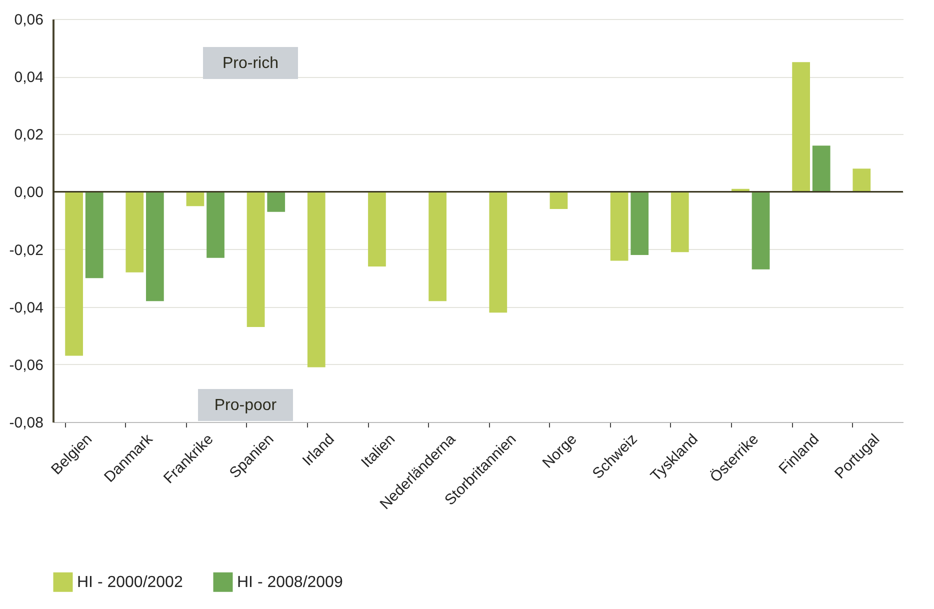 The width and height of the screenshot is (934, 609). What do you see at coordinates (26, 423) in the screenshot?
I see `y-tick-label: -0,08` at bounding box center [26, 423].